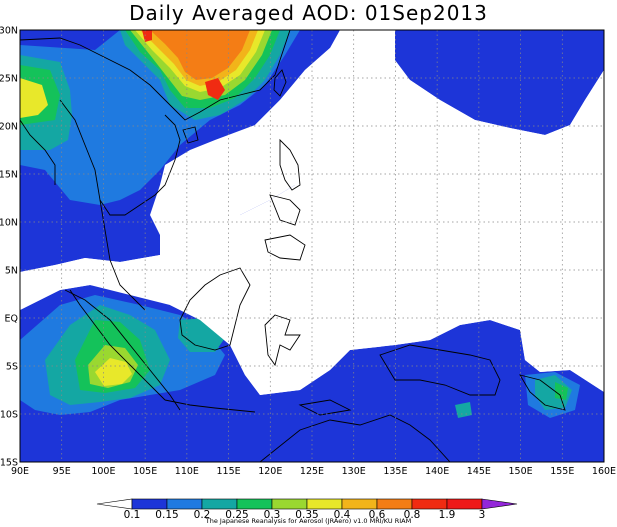 The height and width of the screenshot is (527, 617). I want to click on lat-tick-label: 10S, so click(9, 415).